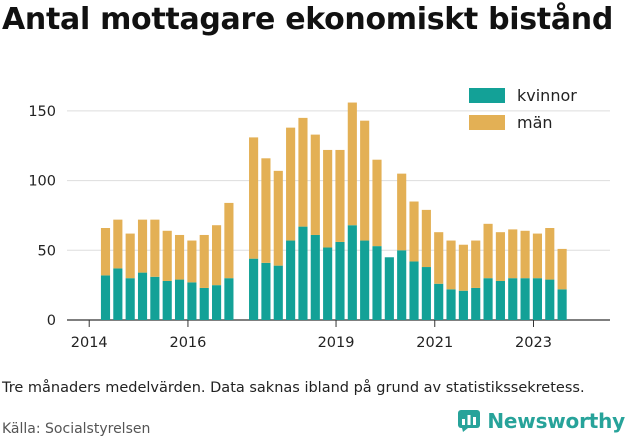  Describe the element at coordinates (311, 335) in the screenshot. I see `x-axis: 2014 2016 2019 2021 2023` at that location.